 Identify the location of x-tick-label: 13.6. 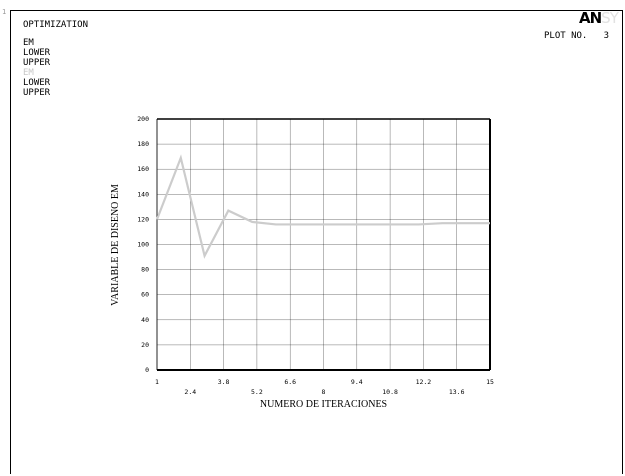
(457, 392).